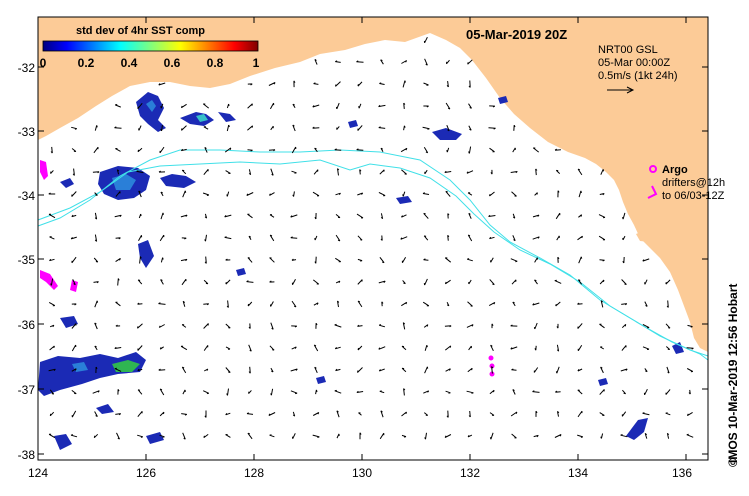 This screenshot has height=496, width=749. What do you see at coordinates (256, 63) in the screenshot?
I see `colorbar-tick: 1` at bounding box center [256, 63].